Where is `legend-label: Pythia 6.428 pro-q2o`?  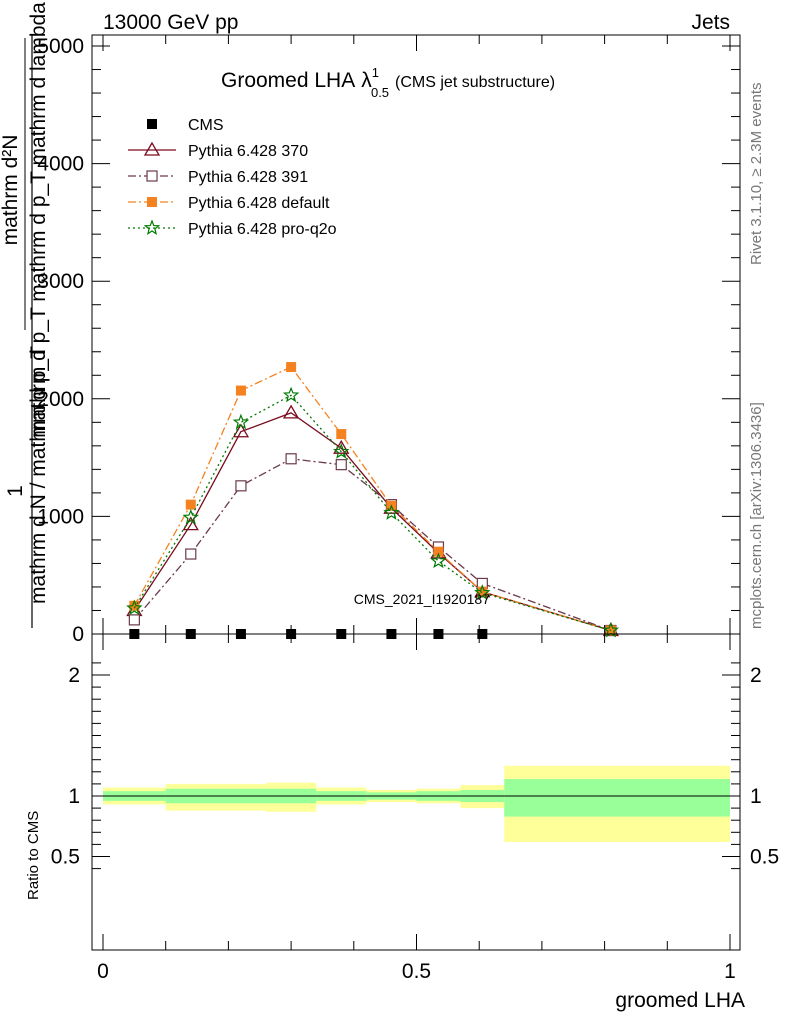 legend-label: Pythia 6.428 pro-q2o is located at coordinates (262, 229).